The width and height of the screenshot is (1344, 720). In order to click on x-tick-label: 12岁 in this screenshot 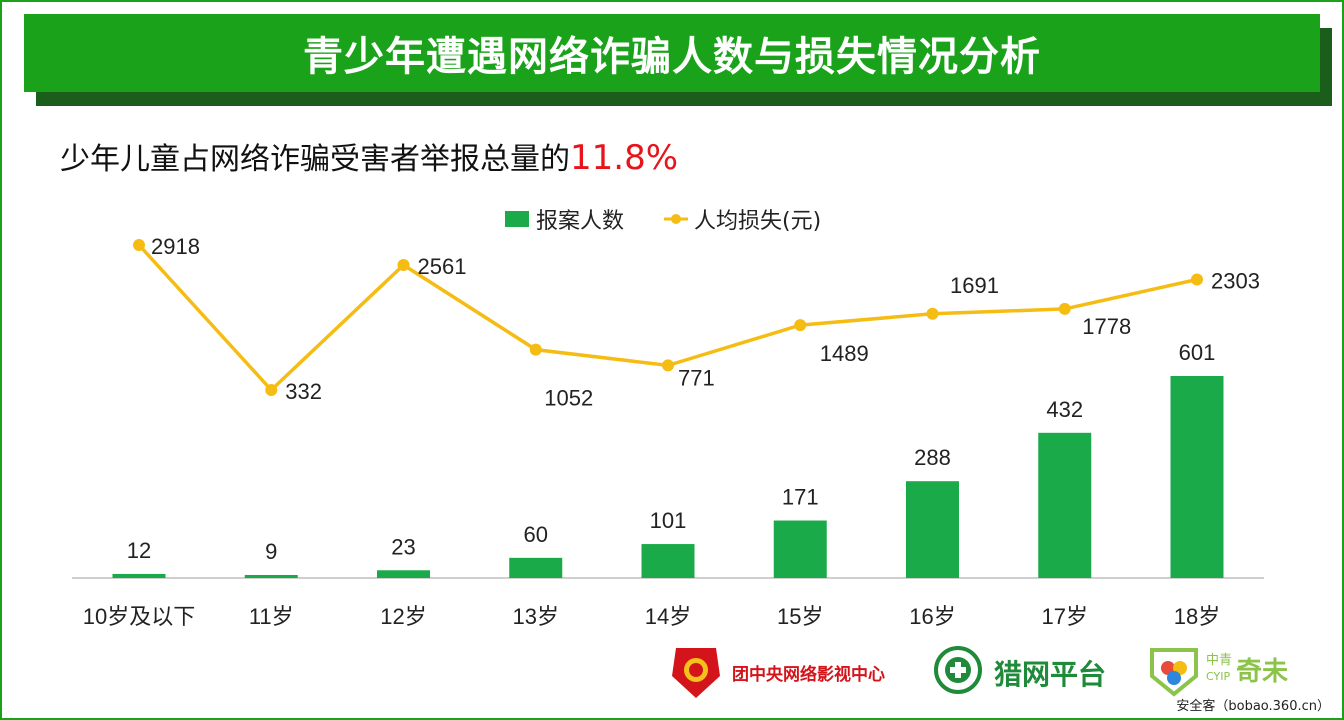, I will do `click(403, 616)`.